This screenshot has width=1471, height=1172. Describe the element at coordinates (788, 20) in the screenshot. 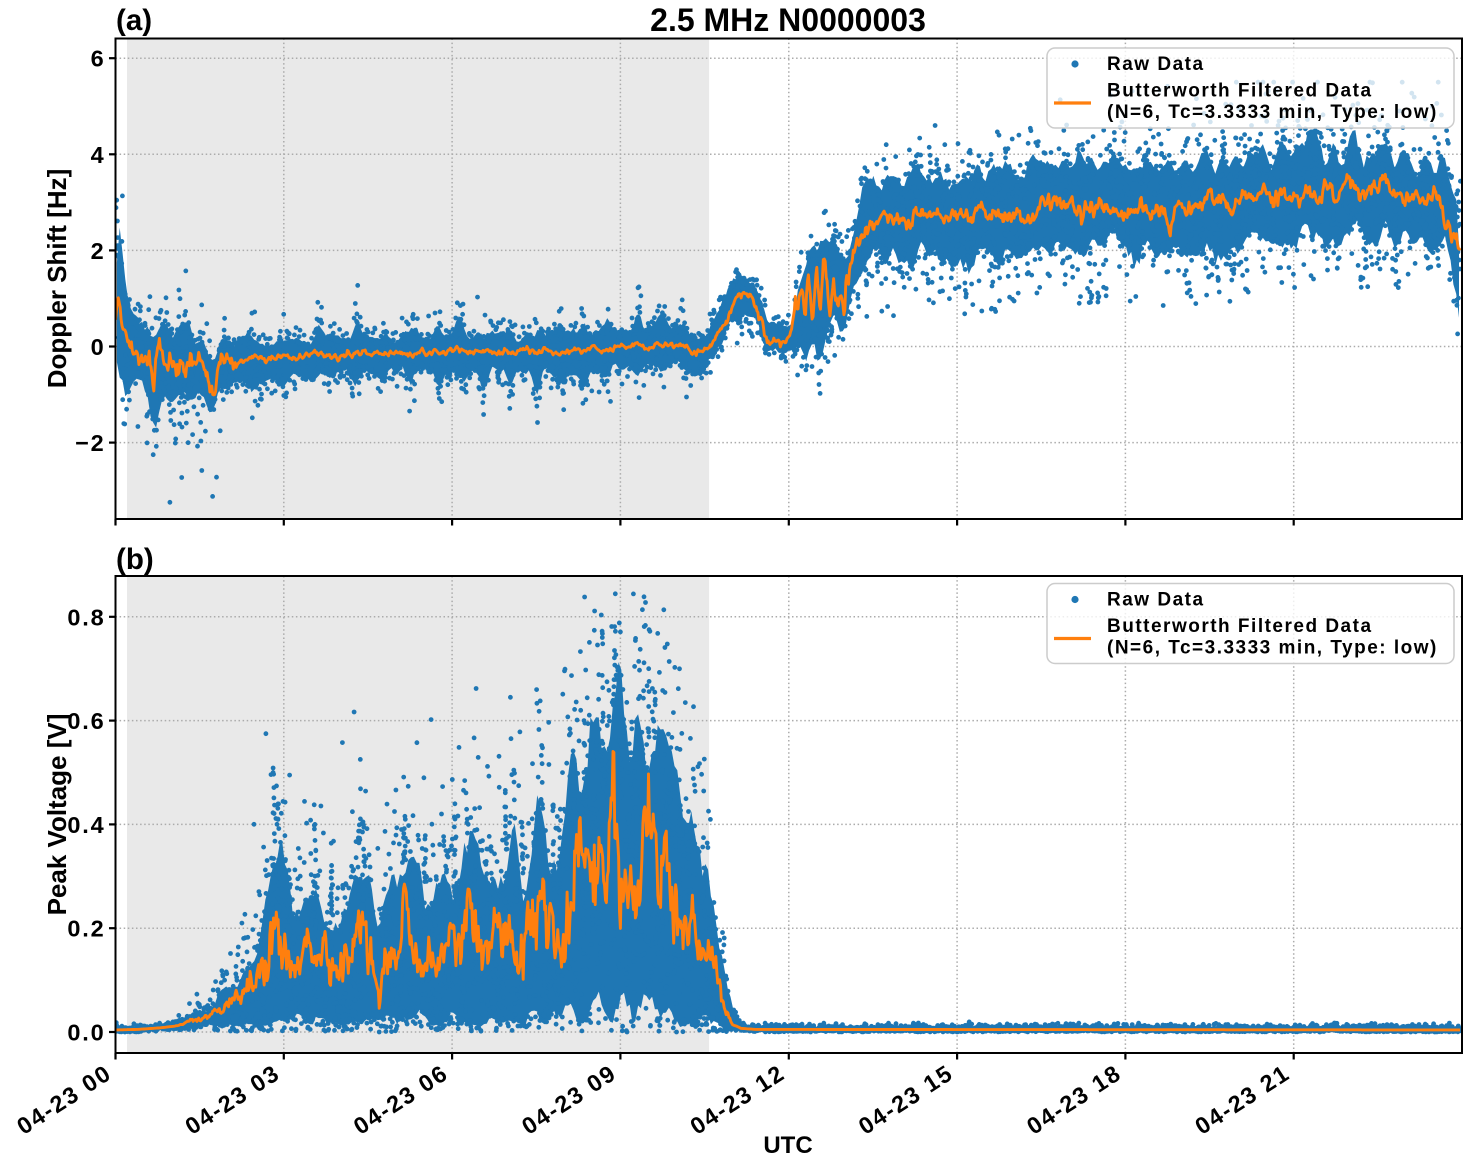

I see `svg-text: 2.5 MHz N0000003` at that location.